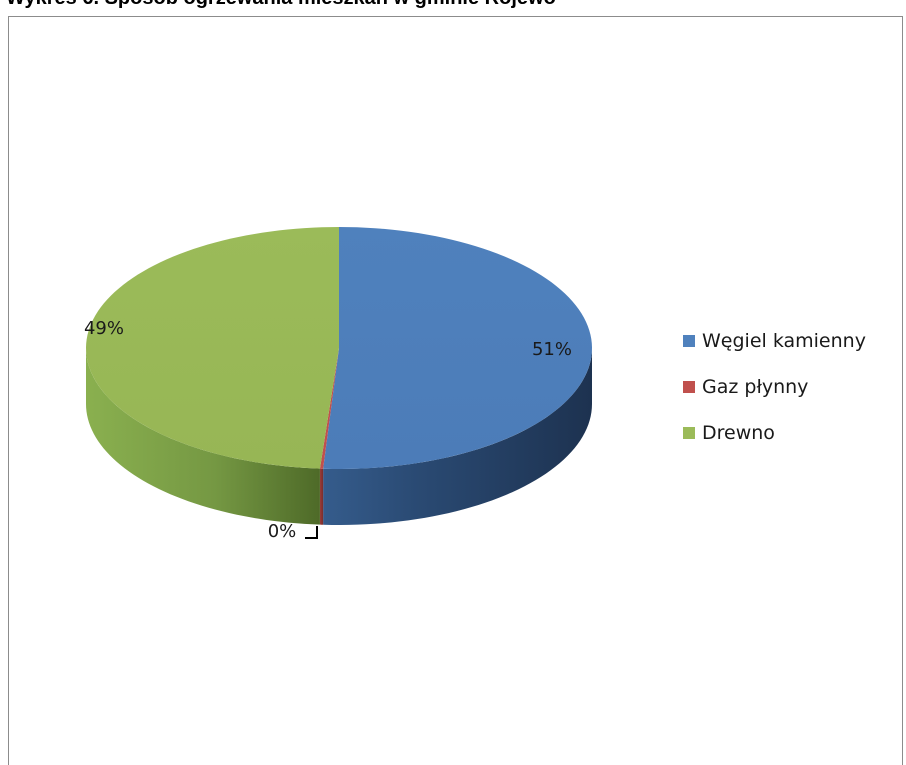 The height and width of the screenshot is (765, 906). Describe the element at coordinates (203, 436) in the screenshot. I see `slice-side-drewno` at that location.